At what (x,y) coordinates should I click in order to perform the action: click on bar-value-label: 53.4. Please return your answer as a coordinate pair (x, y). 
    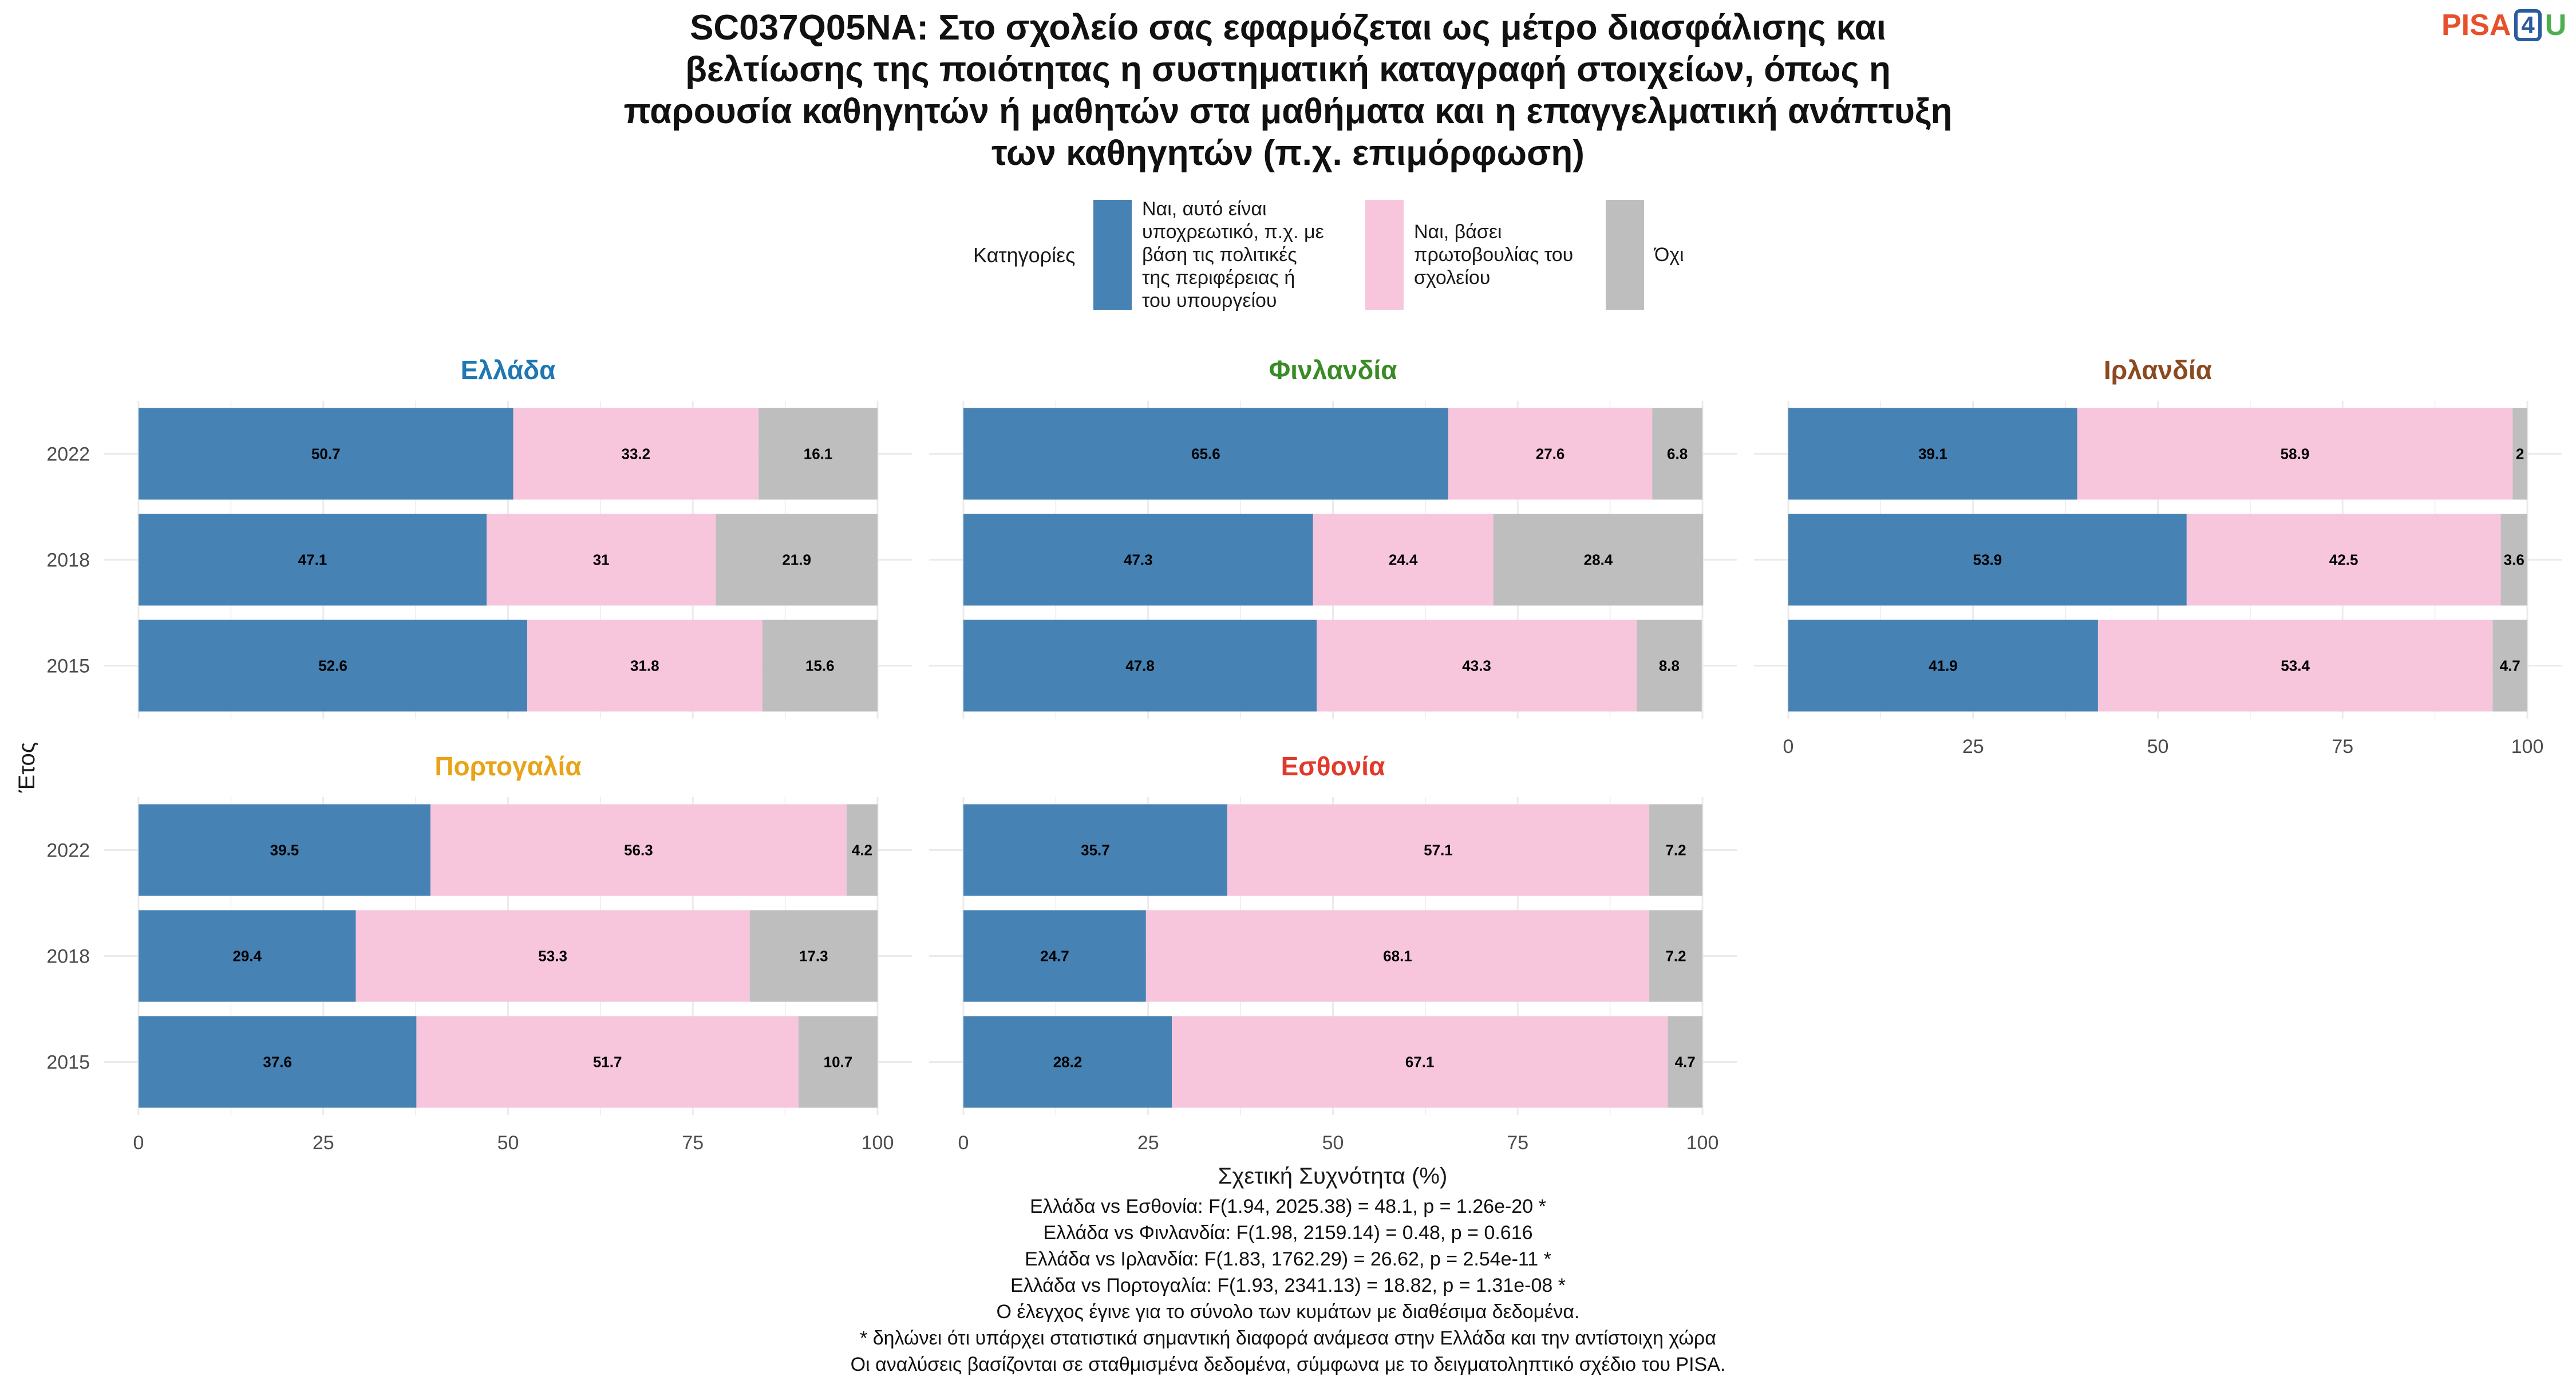
    Looking at the image, I should click on (2295, 666).